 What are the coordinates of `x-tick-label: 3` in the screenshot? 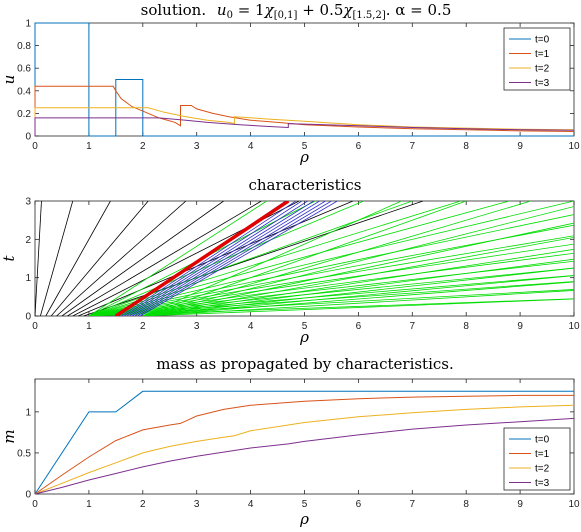 It's located at (197, 326).